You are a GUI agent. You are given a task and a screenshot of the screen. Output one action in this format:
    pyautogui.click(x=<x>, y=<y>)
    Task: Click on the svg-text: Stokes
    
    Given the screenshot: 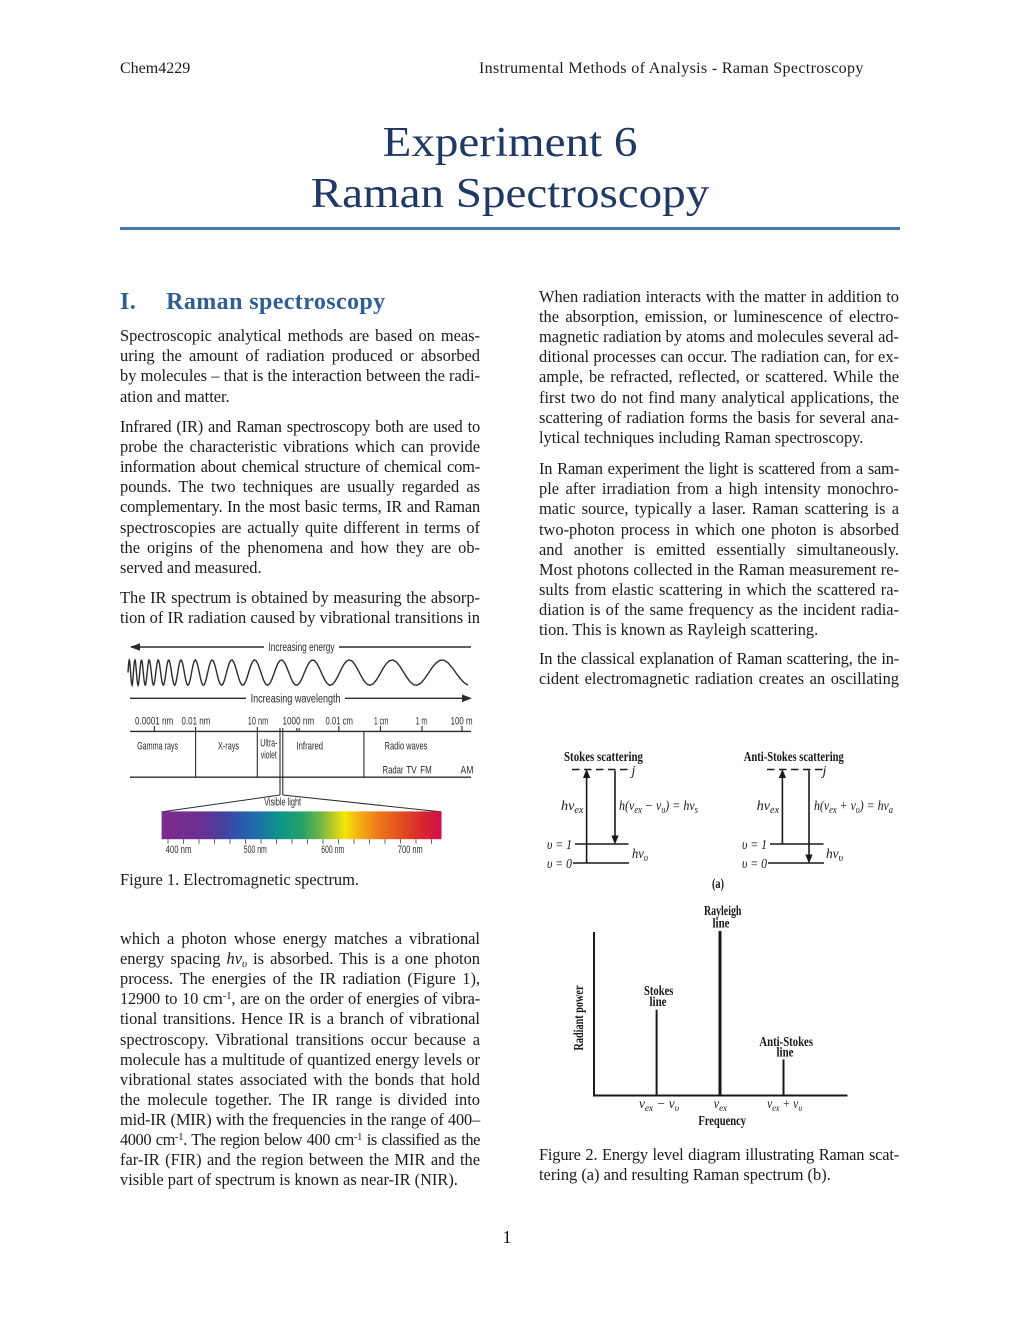 What is the action you would take?
    pyautogui.click(x=658, y=990)
    